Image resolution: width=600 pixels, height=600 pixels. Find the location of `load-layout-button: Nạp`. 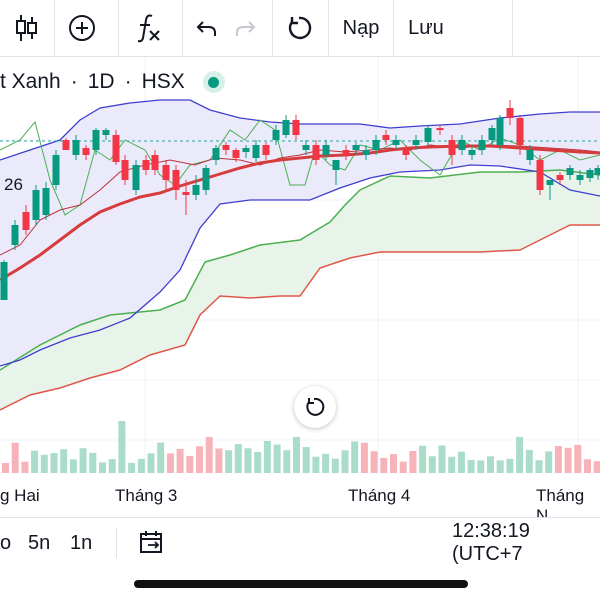

load-layout-button: Nạp is located at coordinates (361, 27).